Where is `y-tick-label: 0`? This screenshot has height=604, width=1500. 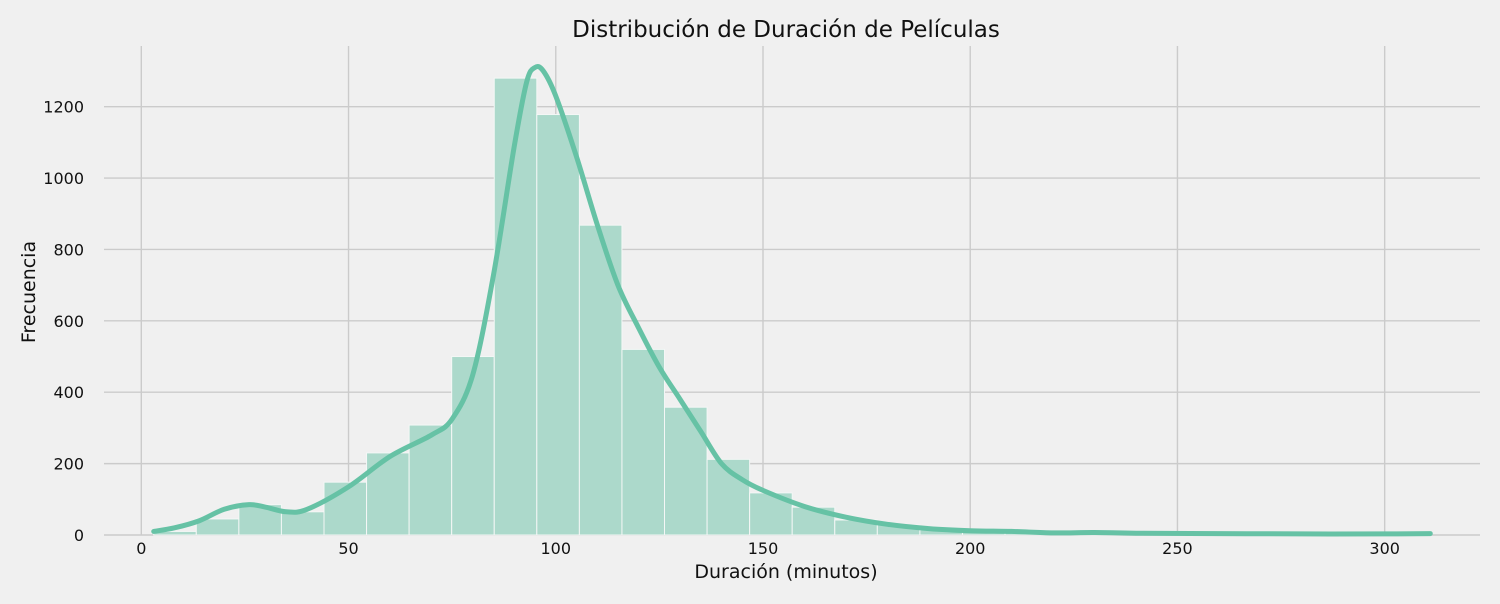
y-tick-label: 0 is located at coordinates (79, 535).